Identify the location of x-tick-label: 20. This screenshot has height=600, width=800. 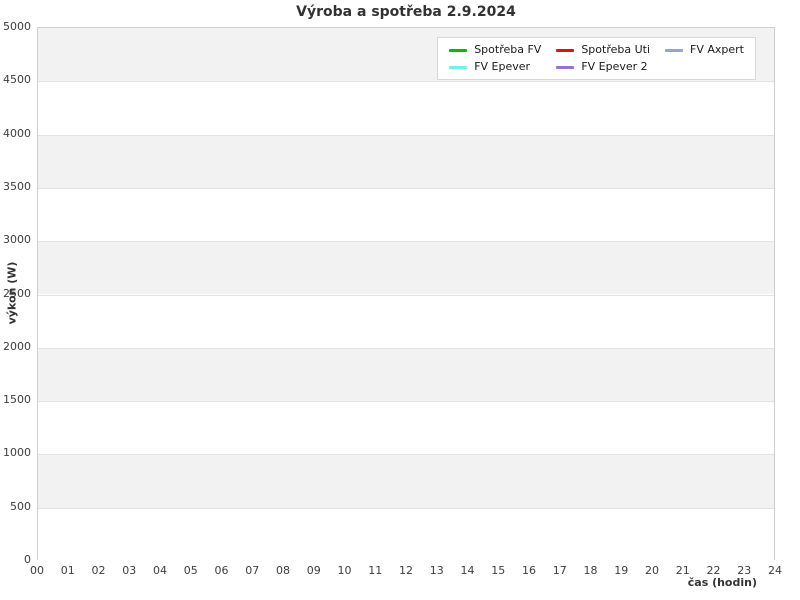
(652, 570).